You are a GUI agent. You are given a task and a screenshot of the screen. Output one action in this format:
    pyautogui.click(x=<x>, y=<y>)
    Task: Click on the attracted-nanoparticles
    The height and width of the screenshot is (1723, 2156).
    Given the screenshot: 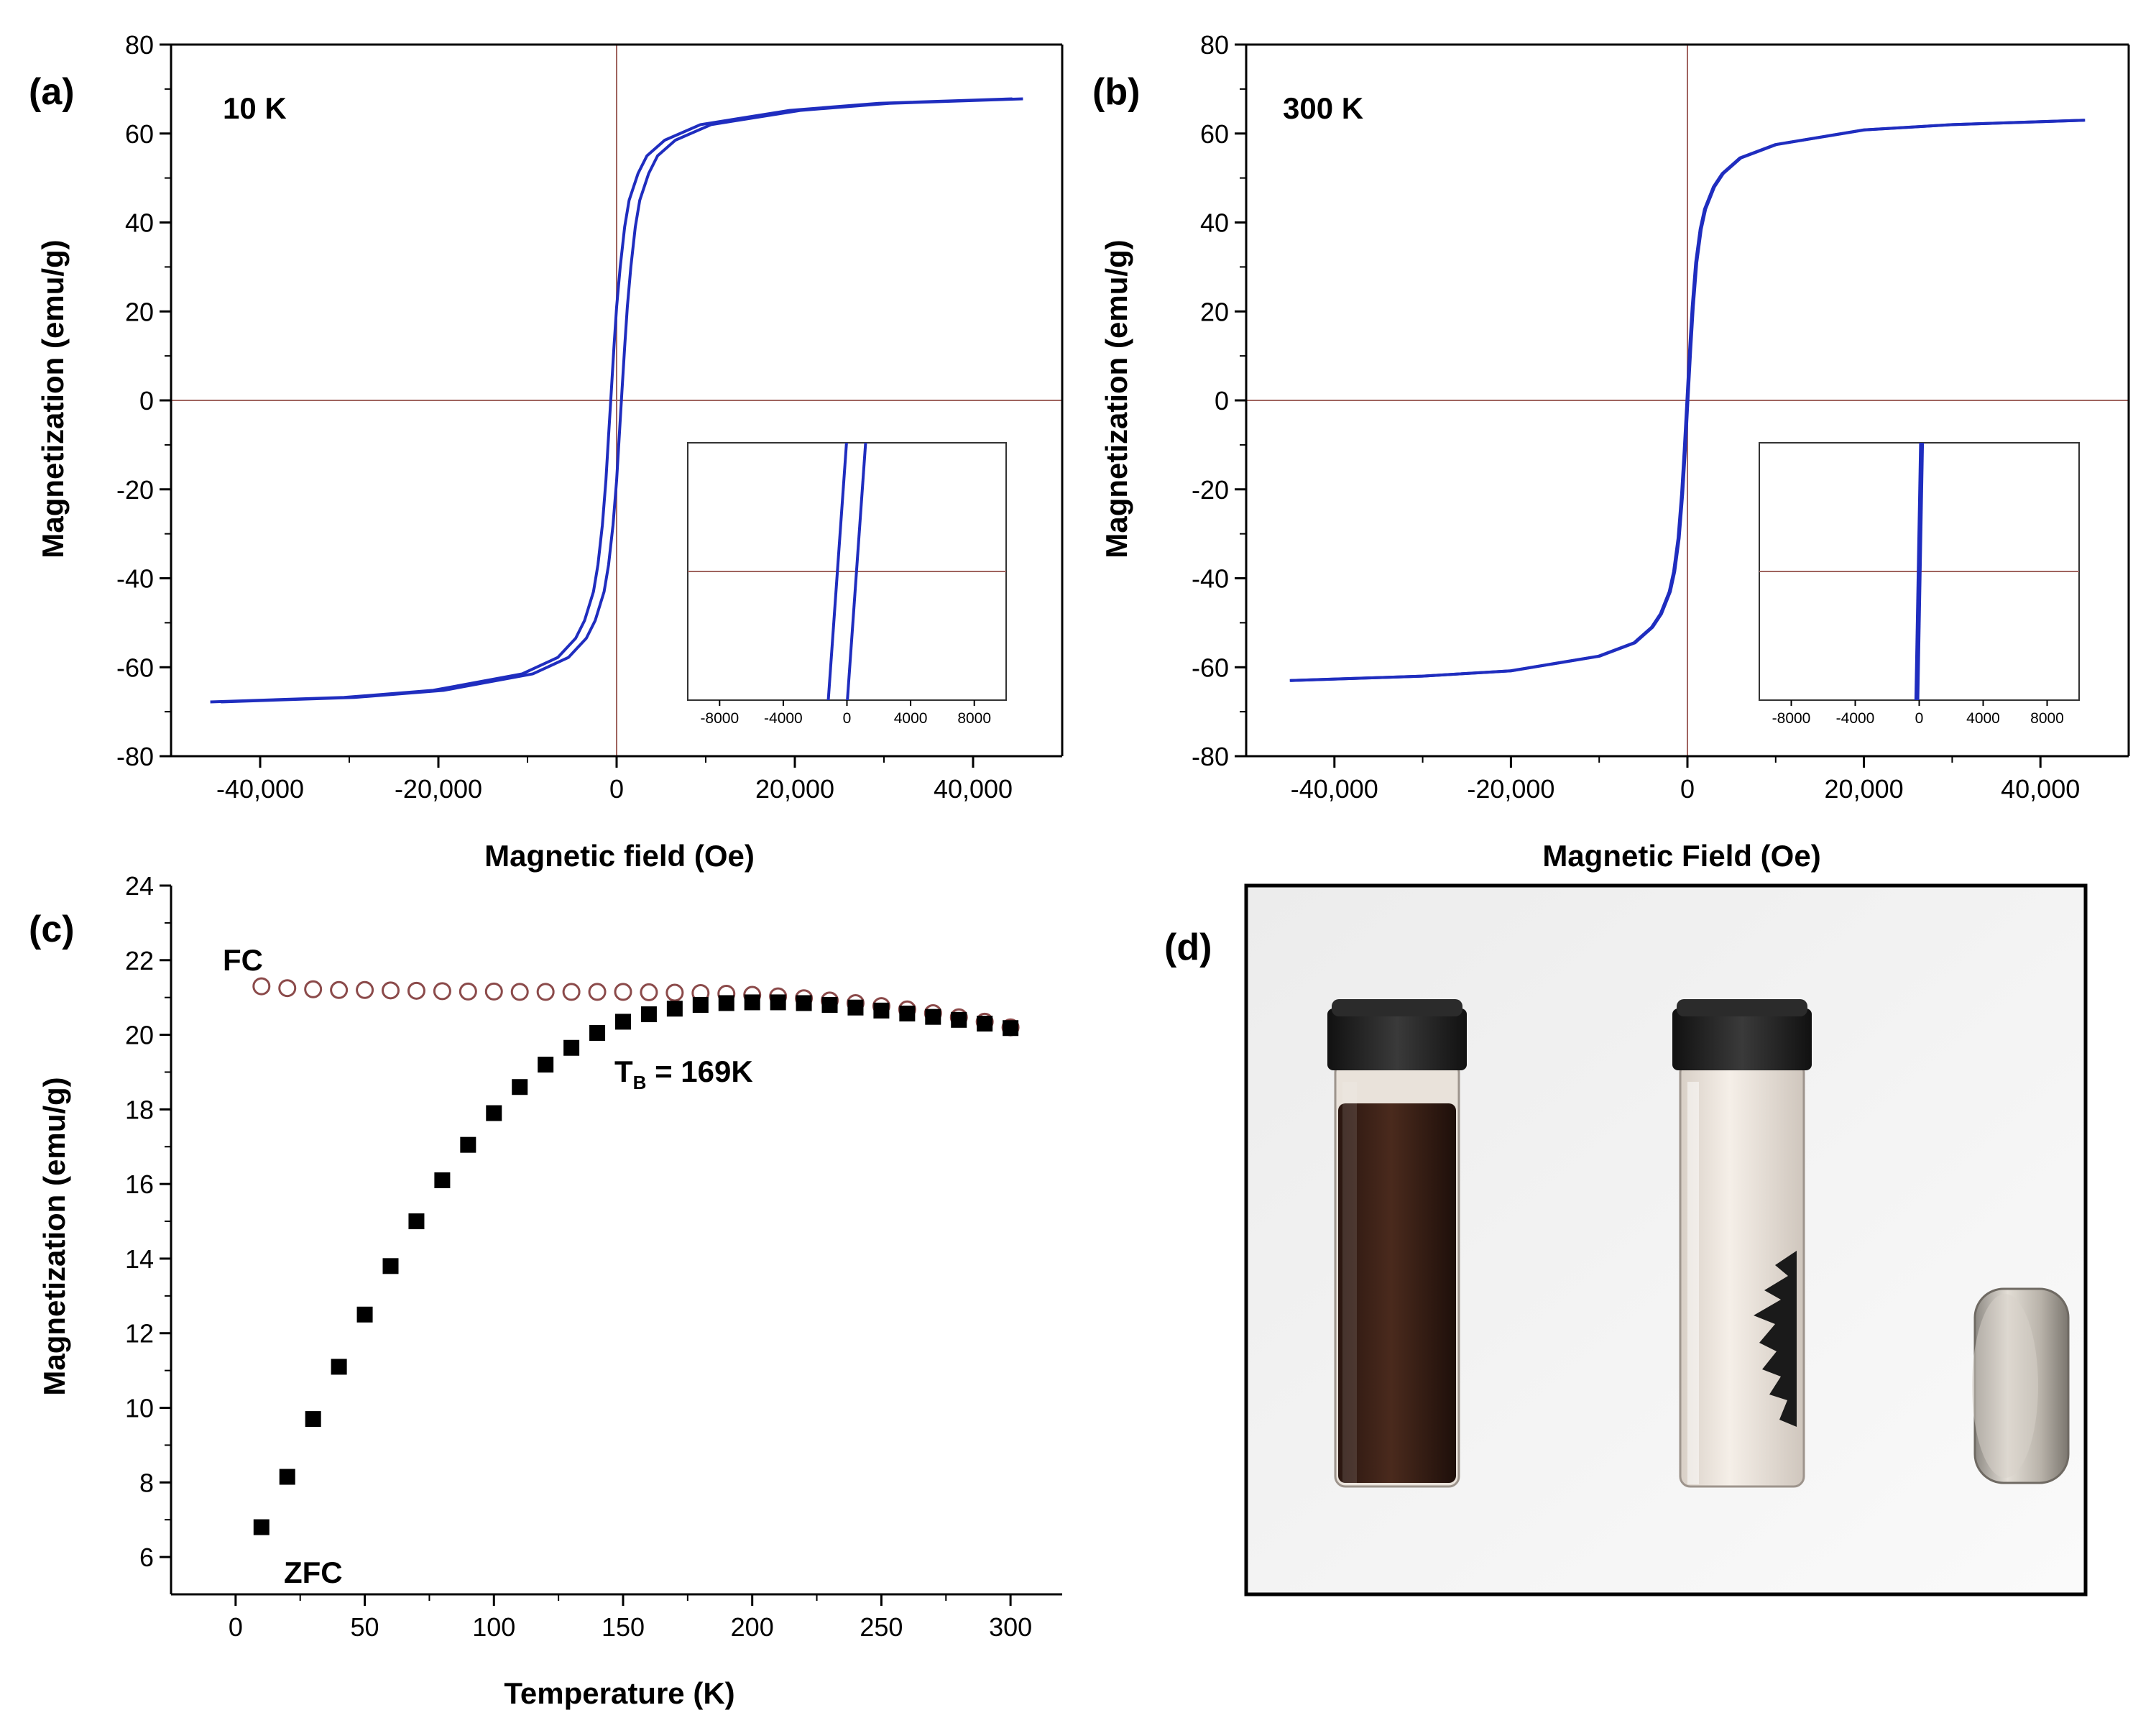 What is the action you would take?
    pyautogui.click(x=1776, y=1339)
    